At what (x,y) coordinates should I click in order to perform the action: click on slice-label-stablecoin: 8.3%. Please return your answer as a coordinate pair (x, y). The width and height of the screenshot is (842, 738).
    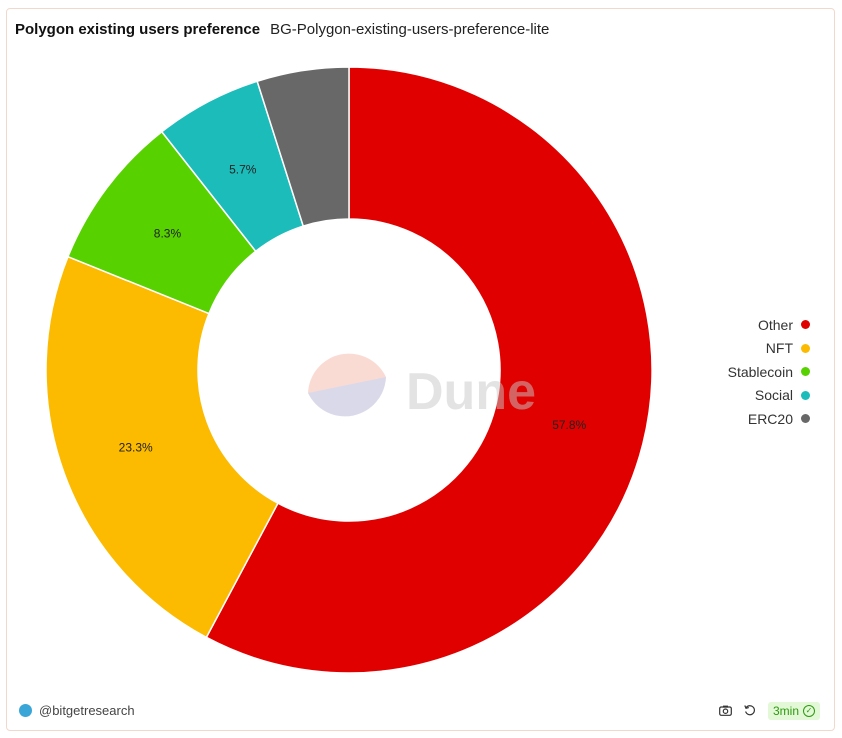
    Looking at the image, I should click on (168, 234).